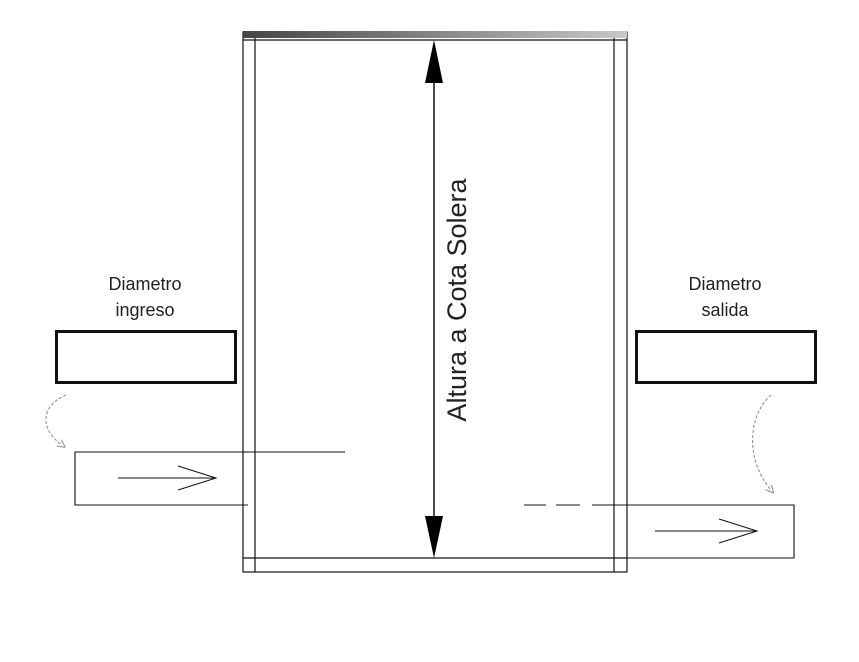  I want to click on outlet-flow-arrow-icon, so click(707, 531).